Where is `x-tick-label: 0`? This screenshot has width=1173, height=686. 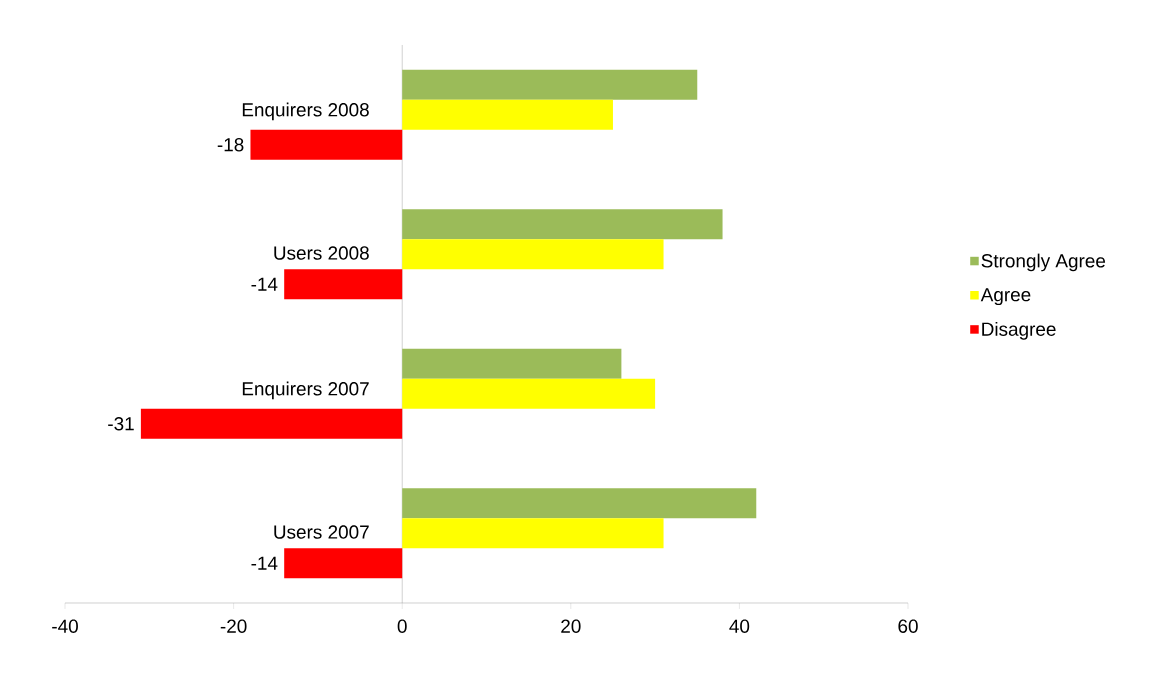 x-tick-label: 0 is located at coordinates (402, 626).